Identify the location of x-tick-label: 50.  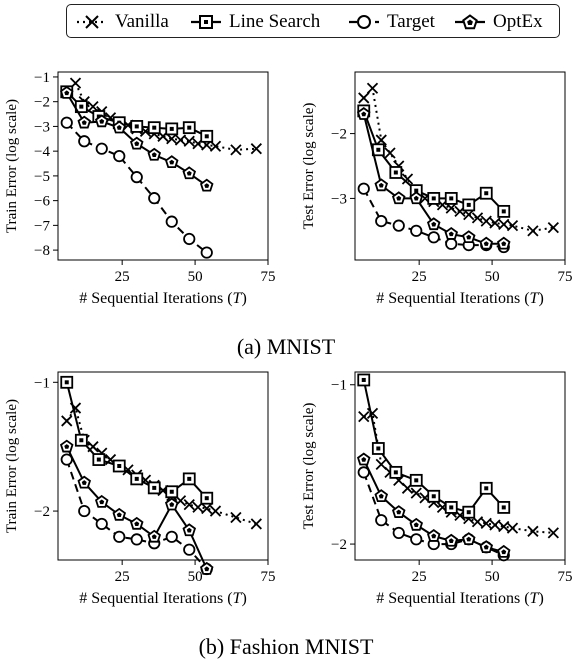
(195, 277).